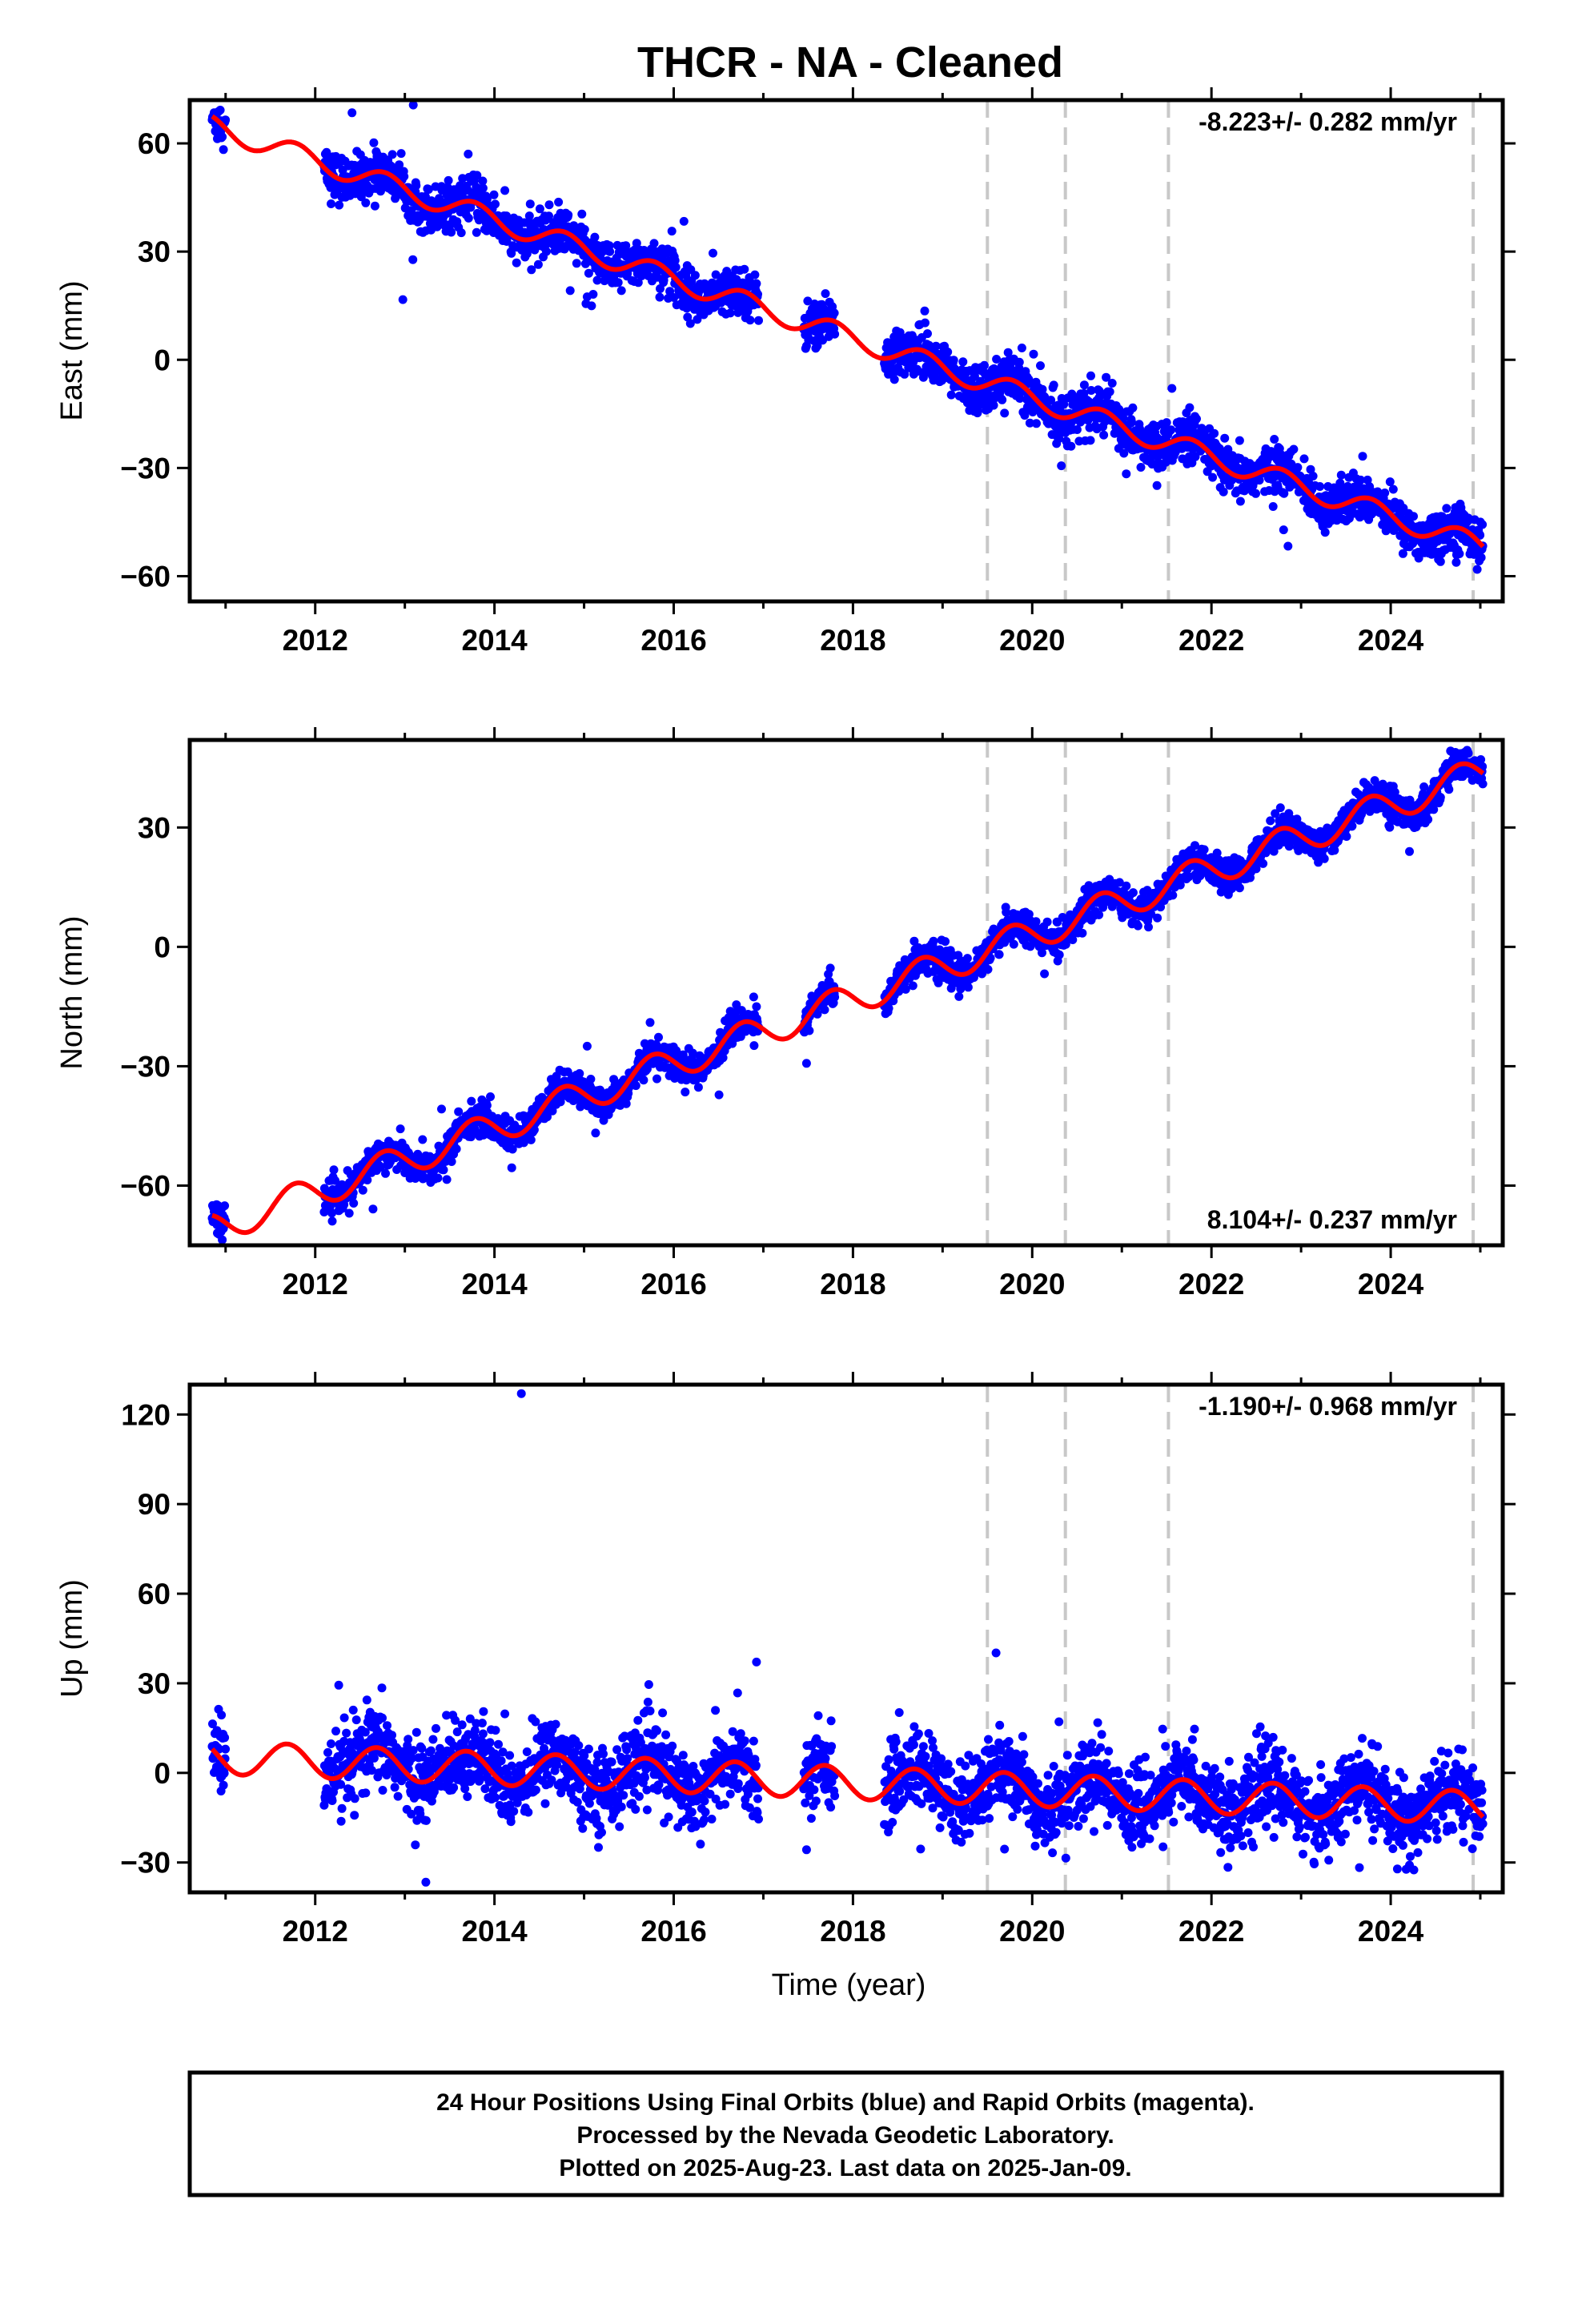  I want to click on x-tick-label: 2016, so click(673, 640).